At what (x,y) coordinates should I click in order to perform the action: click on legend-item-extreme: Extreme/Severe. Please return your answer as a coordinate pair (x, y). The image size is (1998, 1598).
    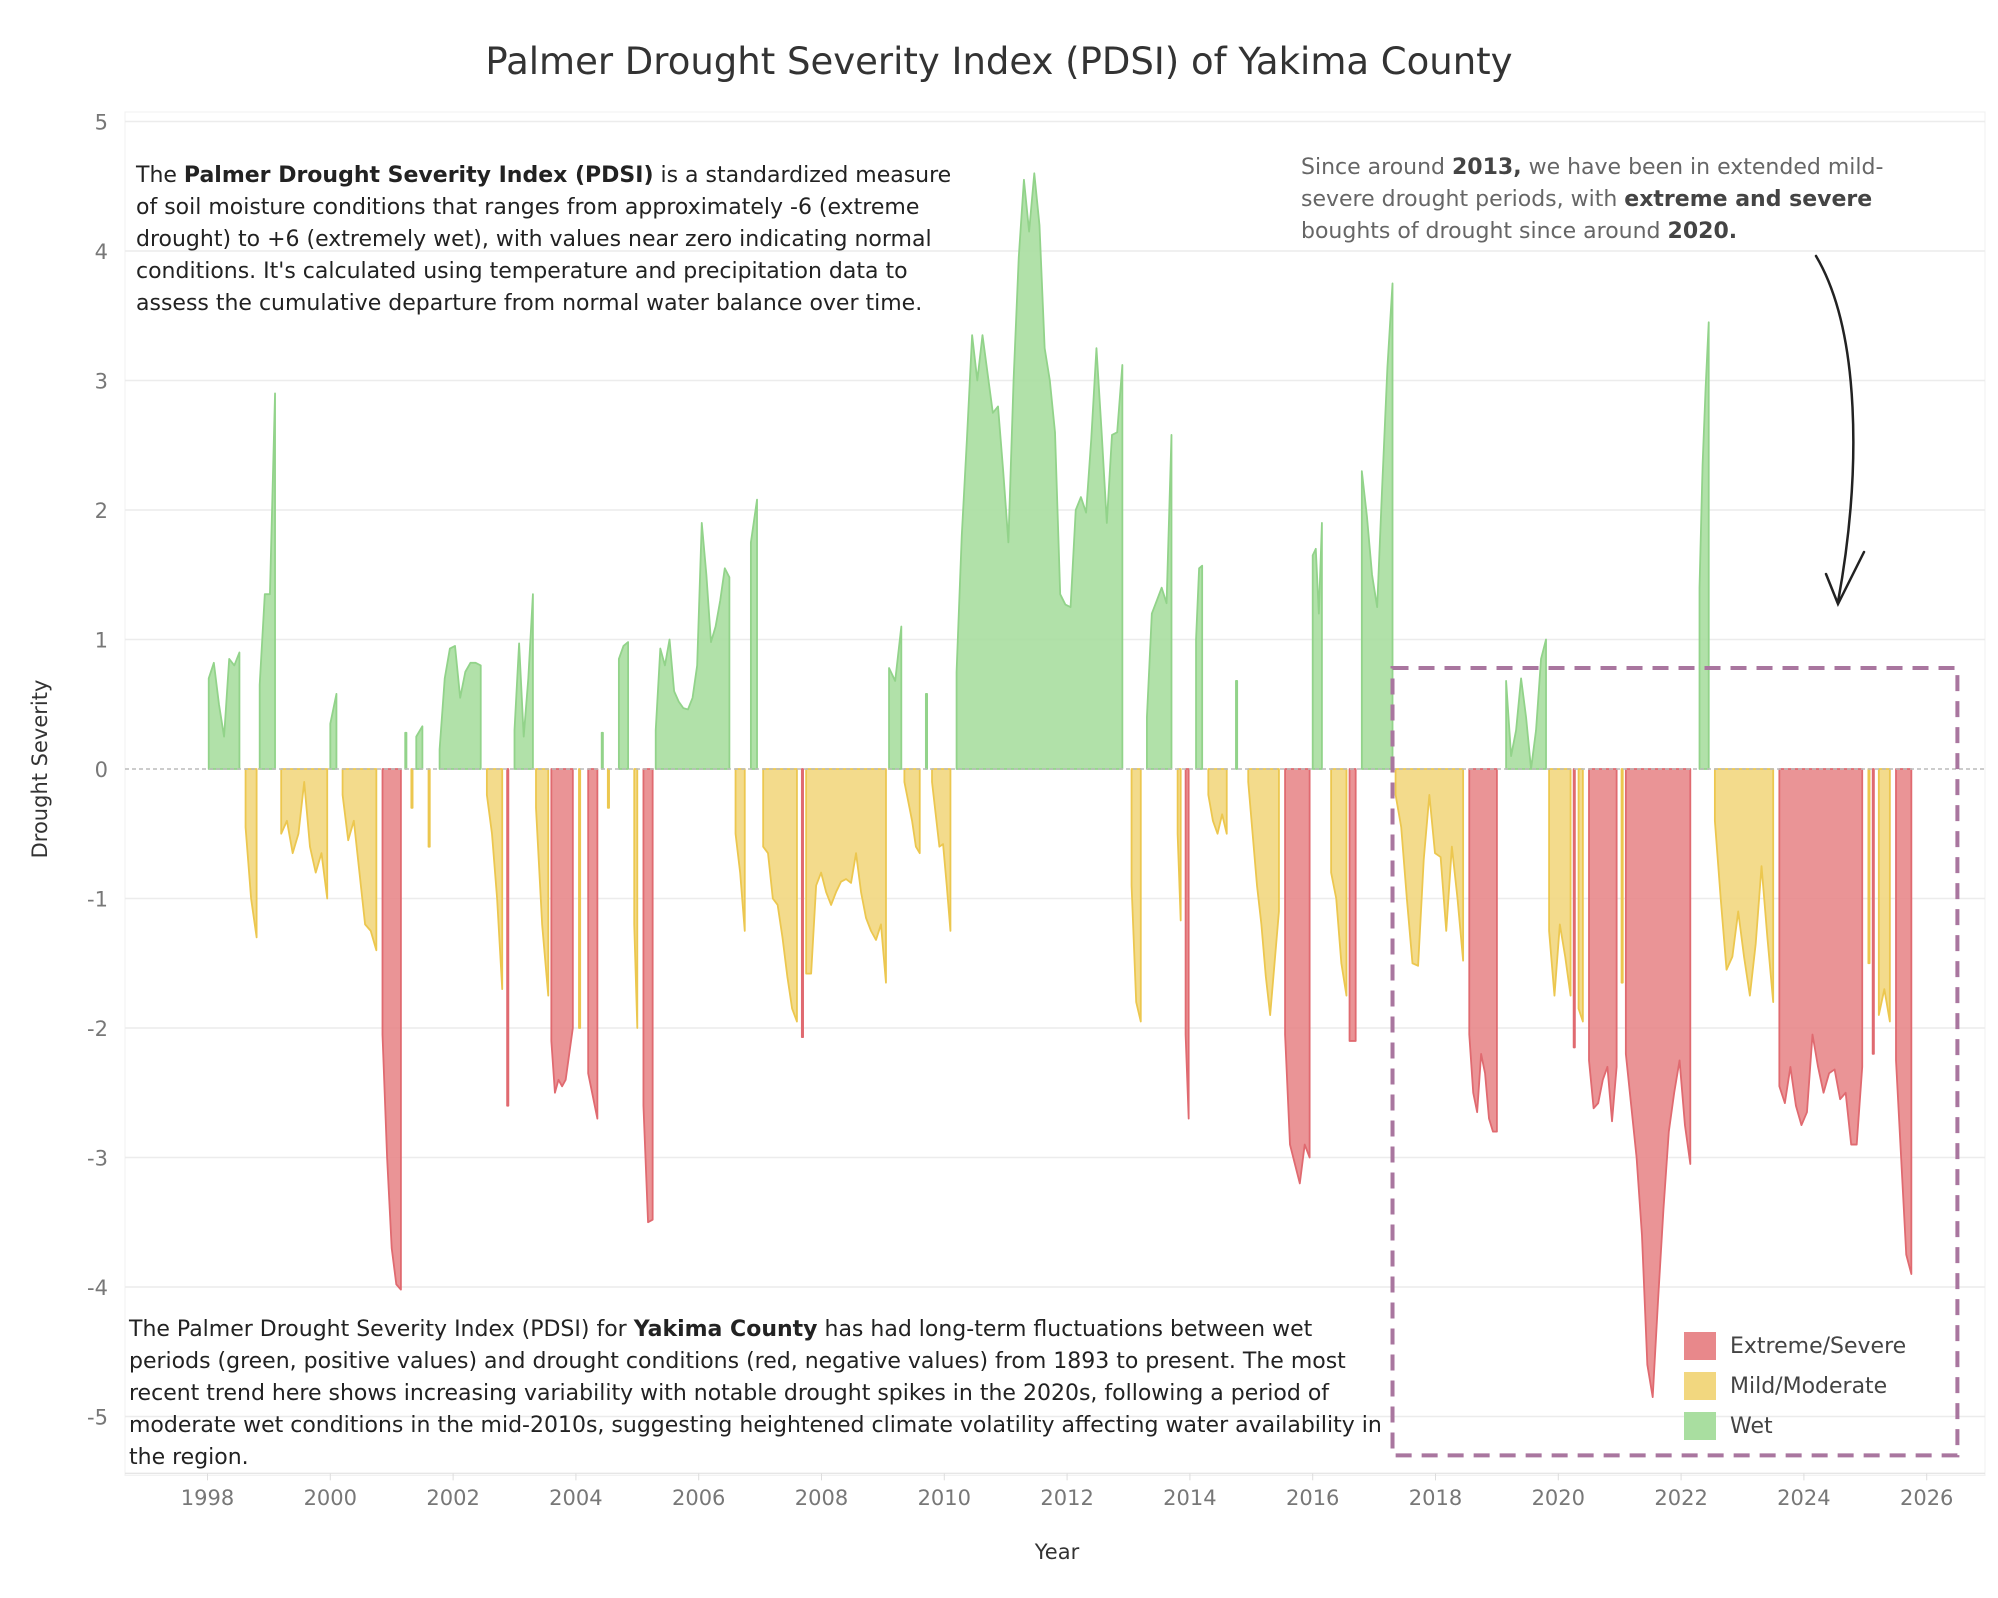
    Looking at the image, I should click on (1795, 1346).